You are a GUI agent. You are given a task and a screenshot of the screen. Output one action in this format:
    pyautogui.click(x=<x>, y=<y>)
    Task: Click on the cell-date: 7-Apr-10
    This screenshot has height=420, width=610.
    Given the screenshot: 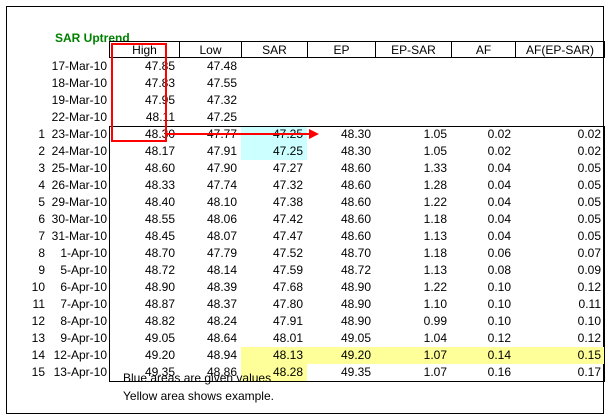 What is the action you would take?
    pyautogui.click(x=83, y=304)
    